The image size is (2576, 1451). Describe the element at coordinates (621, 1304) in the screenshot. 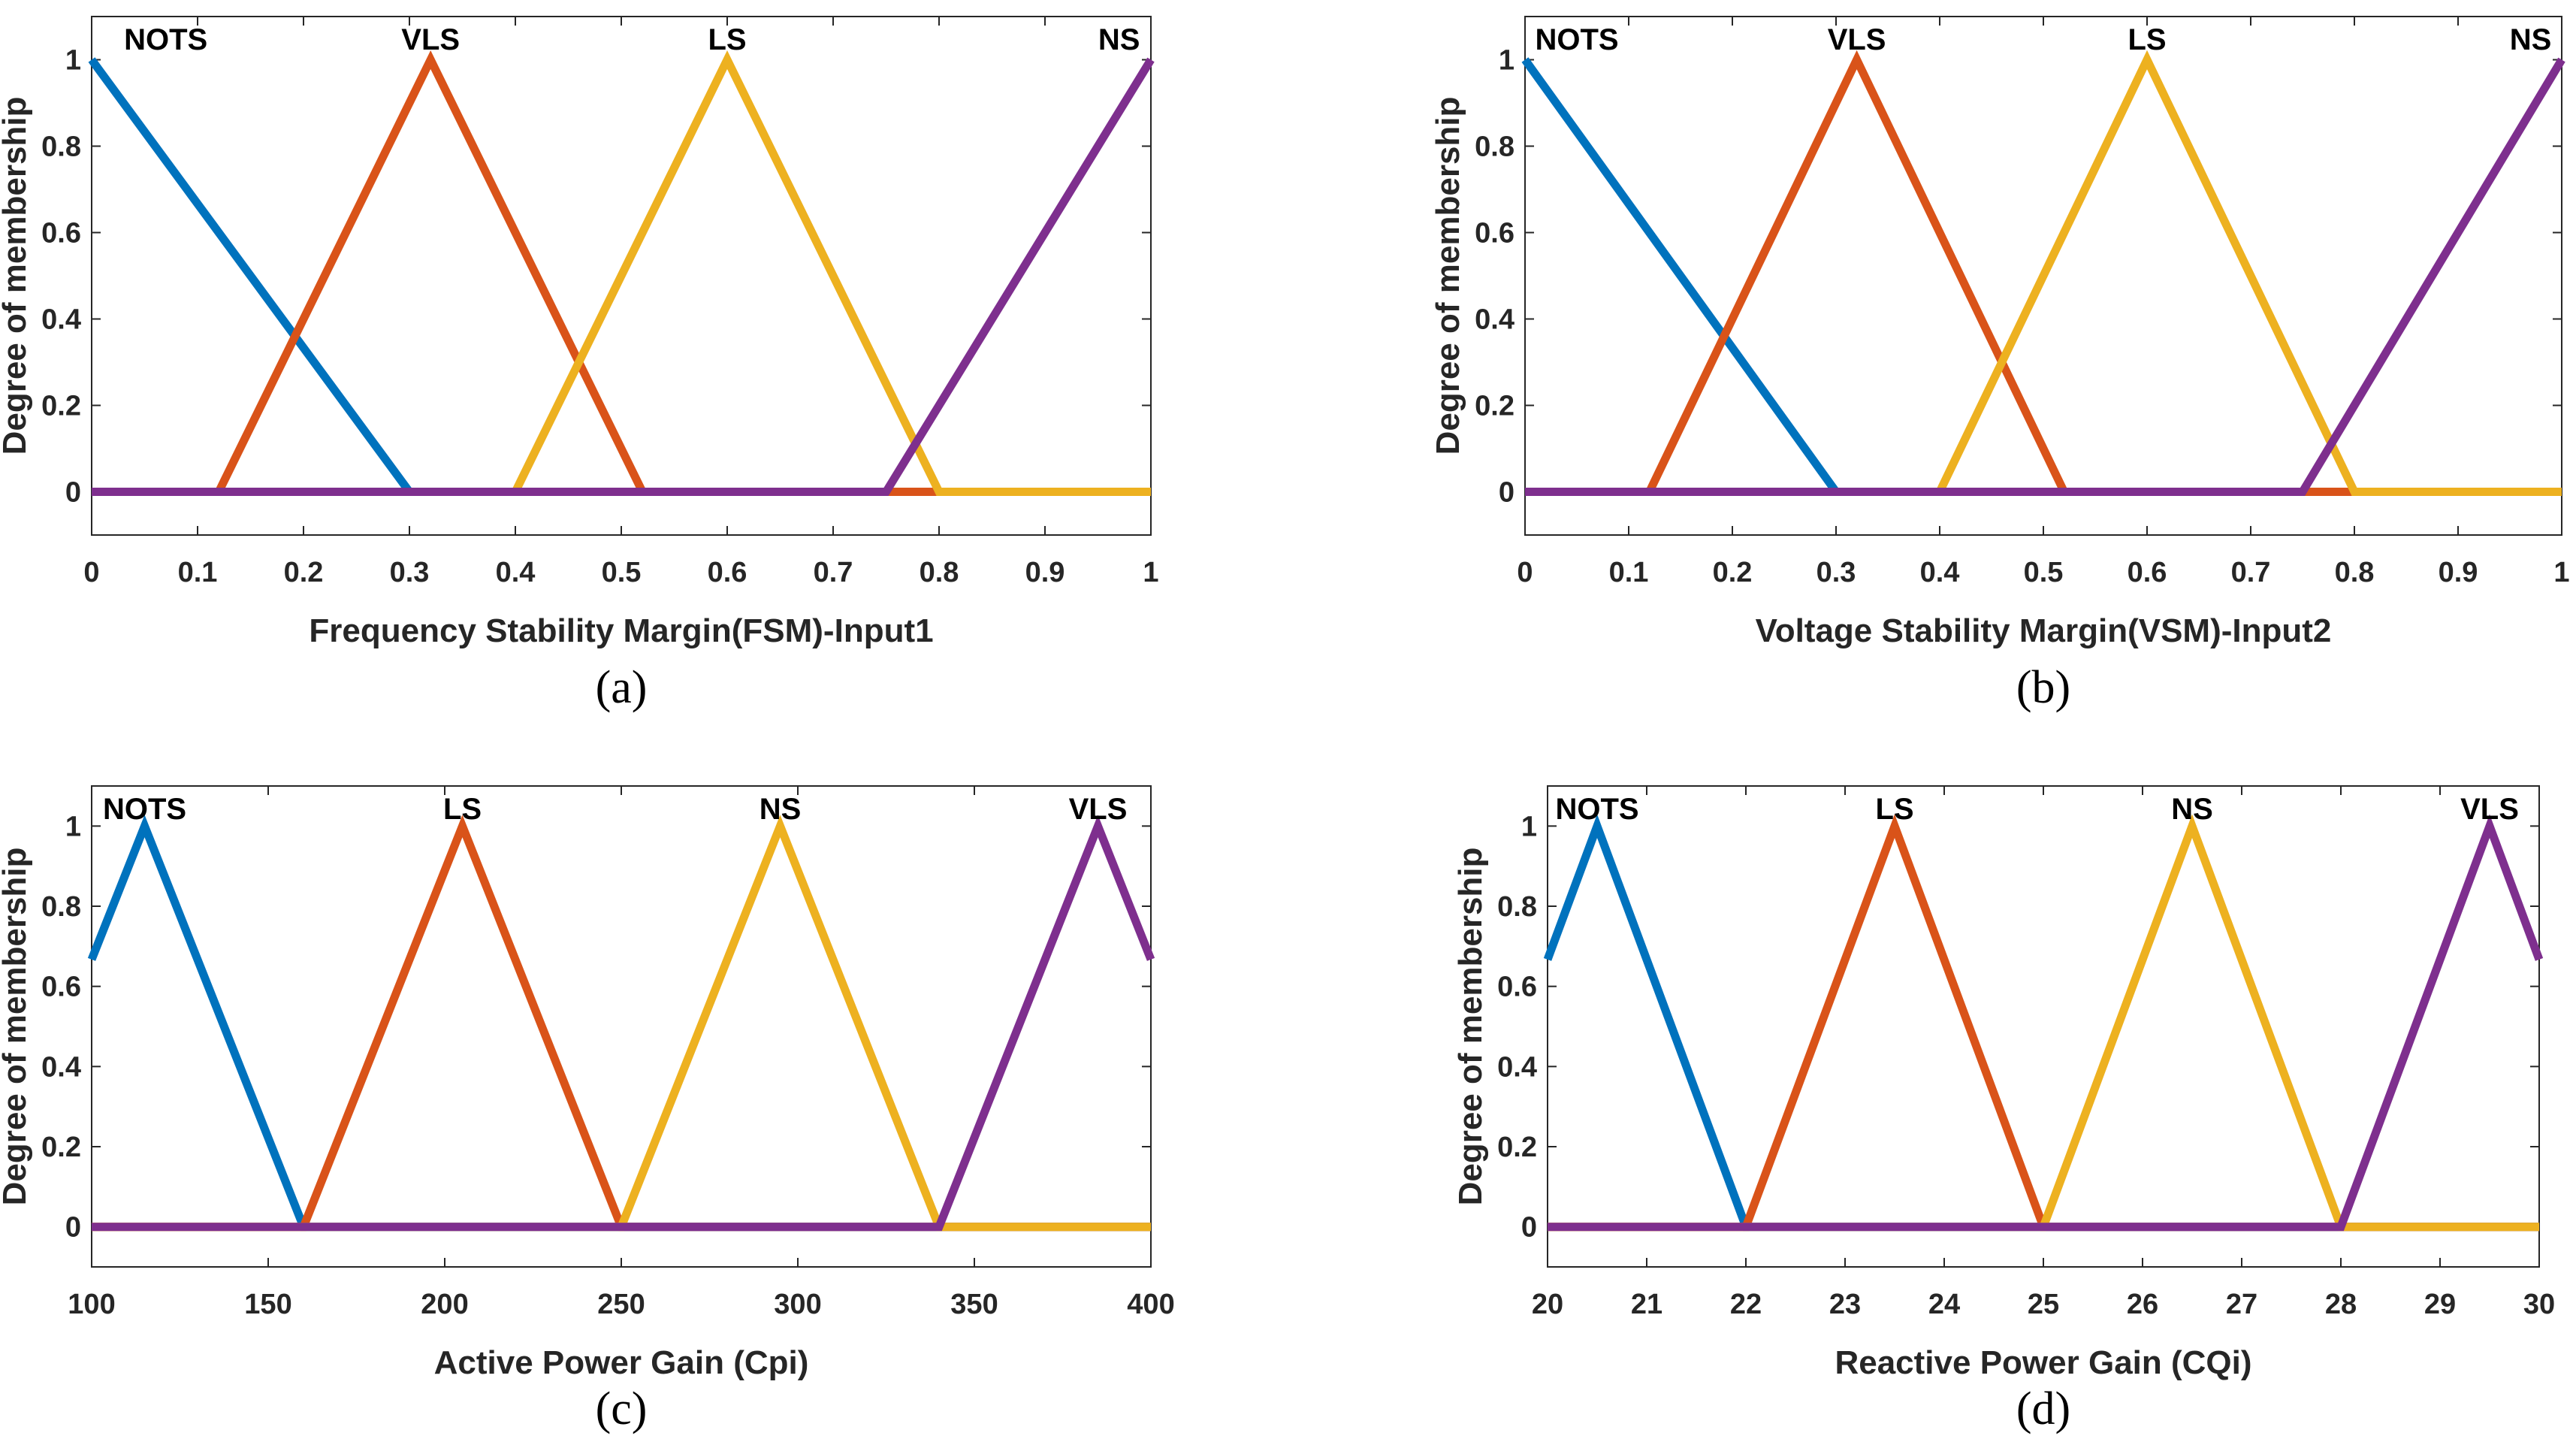

I see `x-tick-label: 250` at that location.